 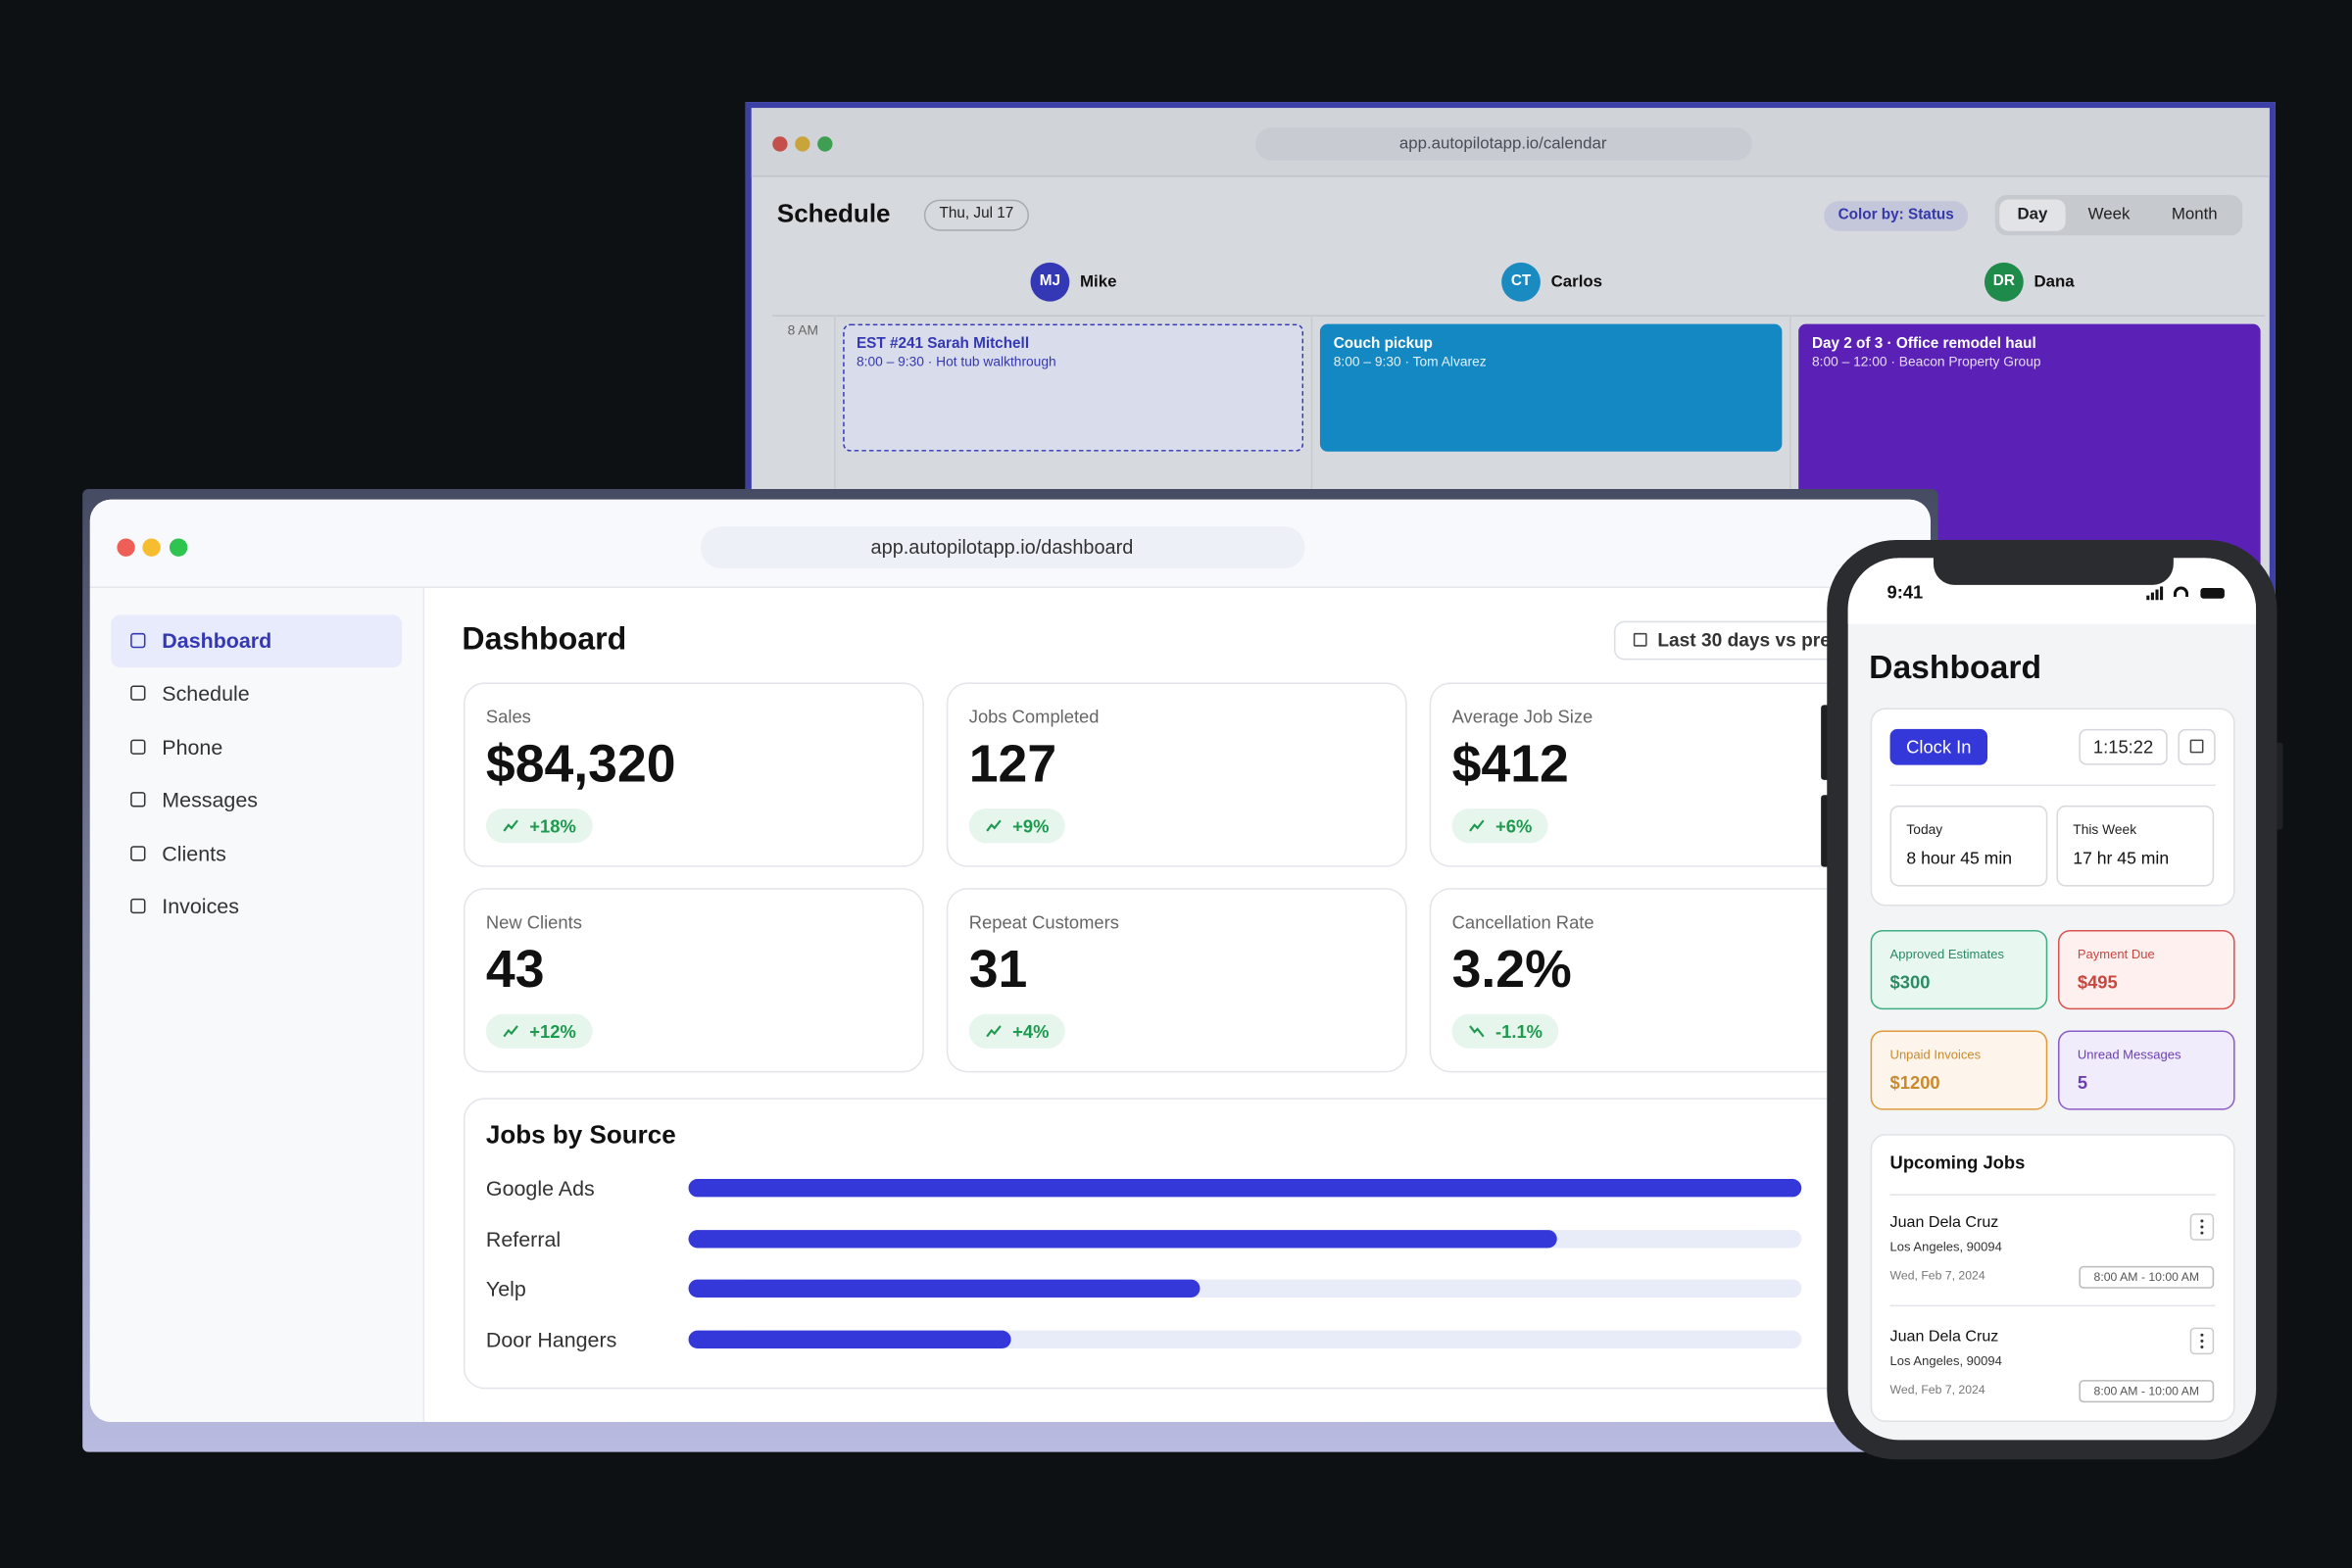 I want to click on nav-item: Phone, so click(x=192, y=747).